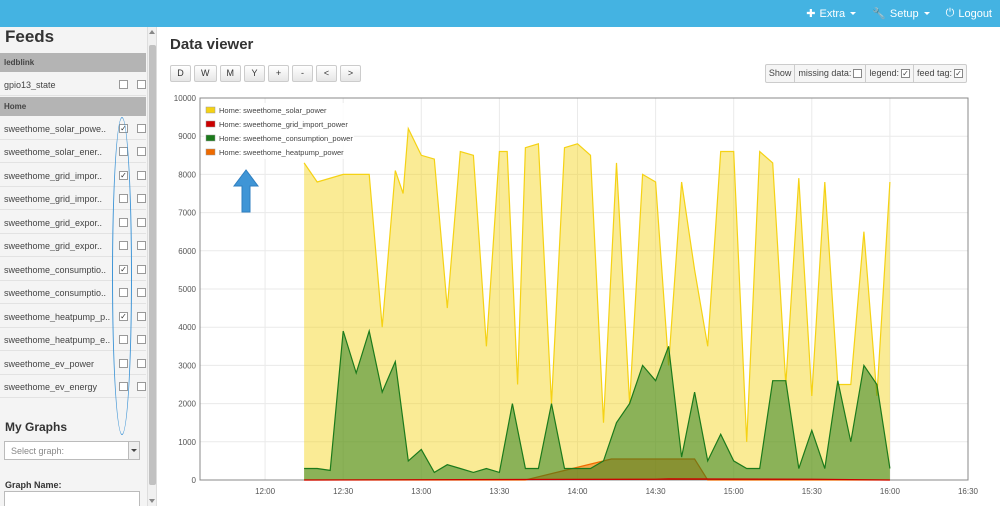 The image size is (1000, 506). What do you see at coordinates (36, 427) in the screenshot?
I see `my-graphs-title: My Graphs` at bounding box center [36, 427].